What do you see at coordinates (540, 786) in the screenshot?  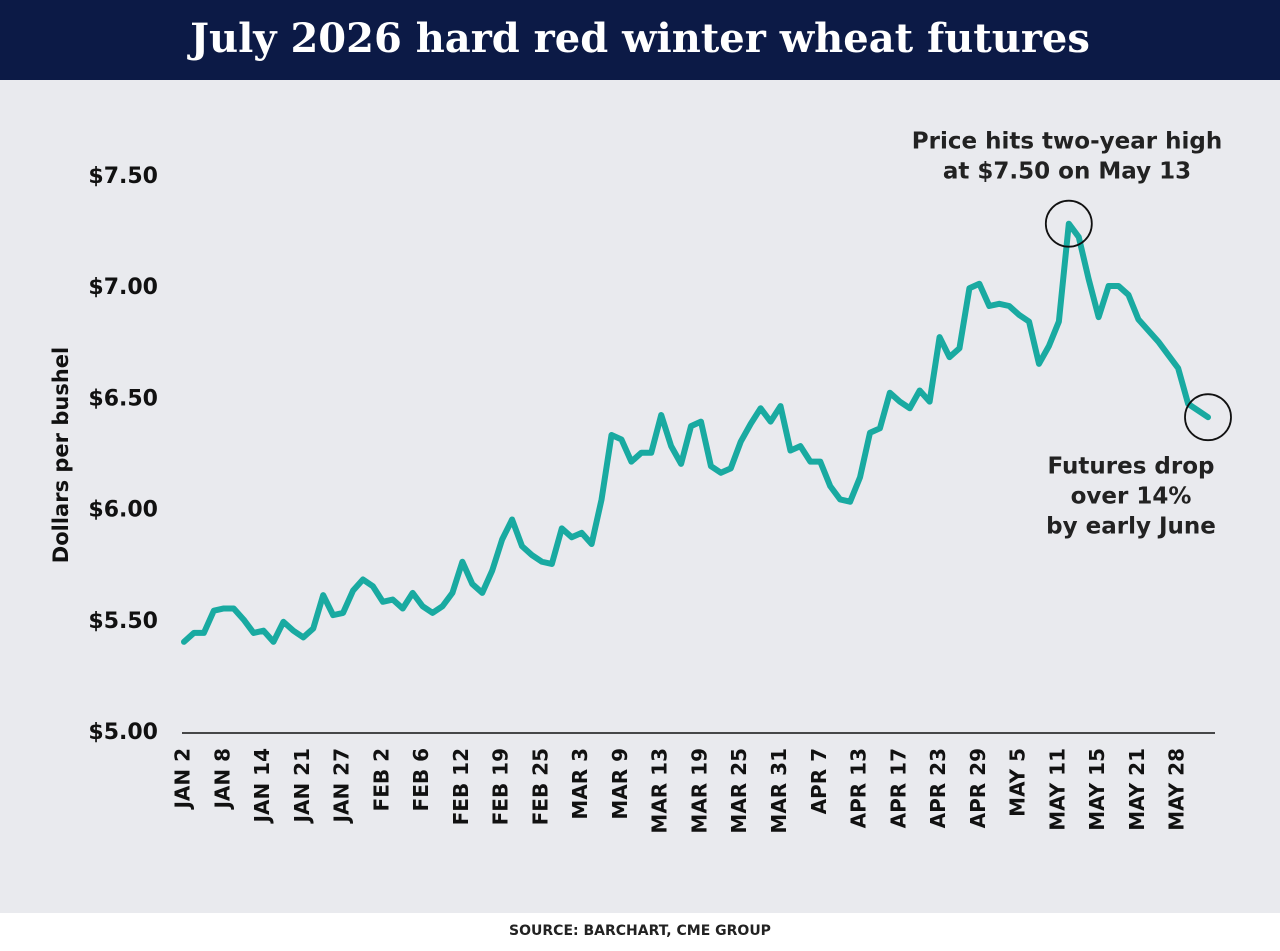 I see `x-tick-label: FEB 25` at bounding box center [540, 786].